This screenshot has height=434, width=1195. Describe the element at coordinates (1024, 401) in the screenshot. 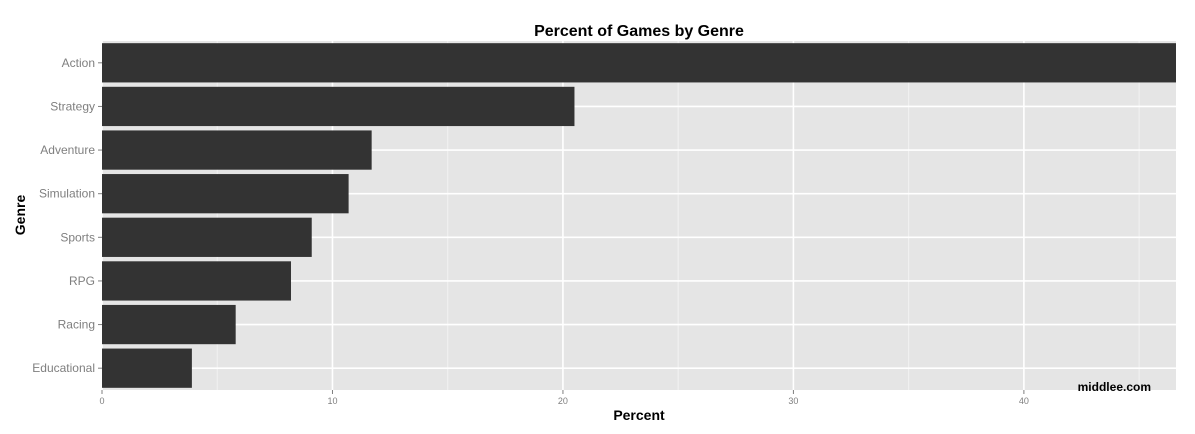

I see `x-tick-label: 40` at that location.